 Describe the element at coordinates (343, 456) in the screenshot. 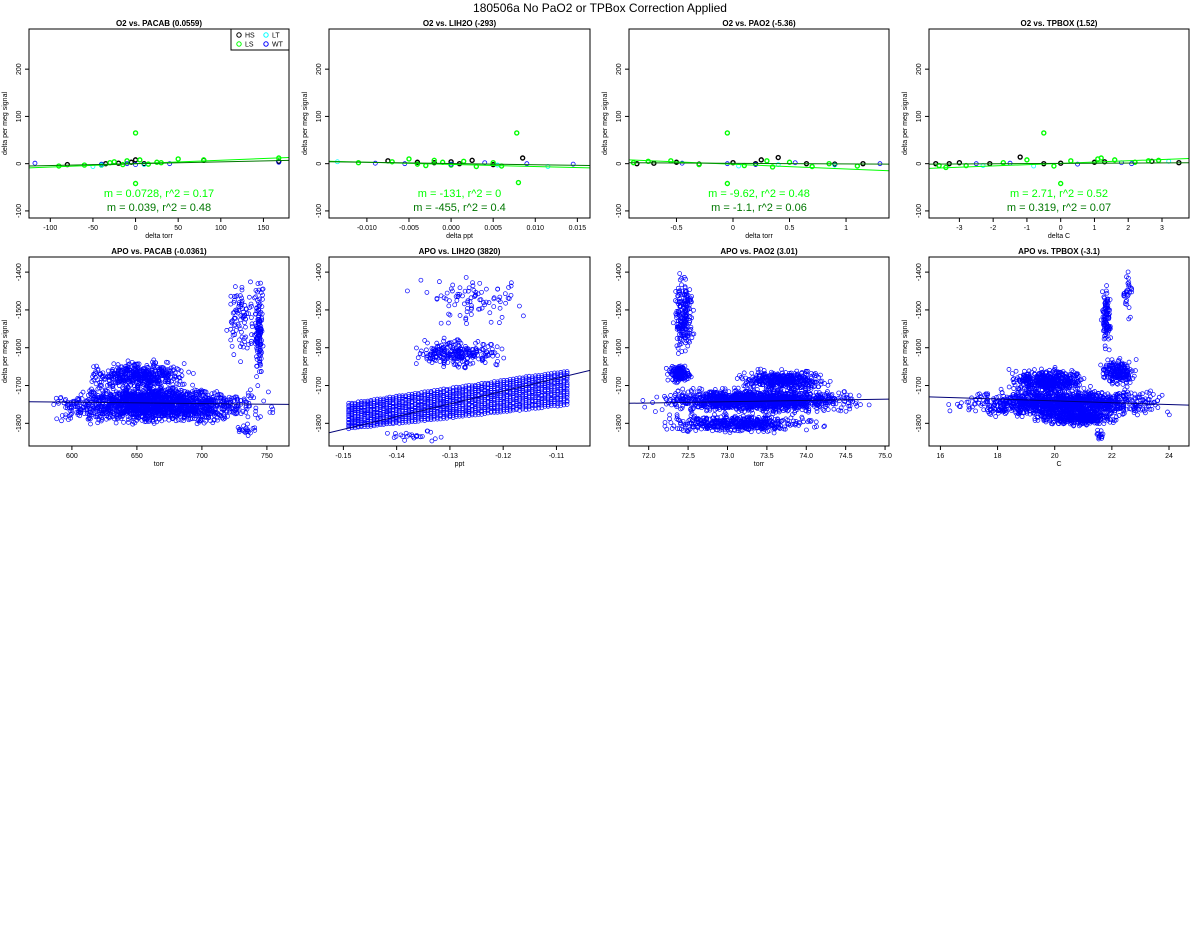

I see `x-tick-label: -0.15` at that location.